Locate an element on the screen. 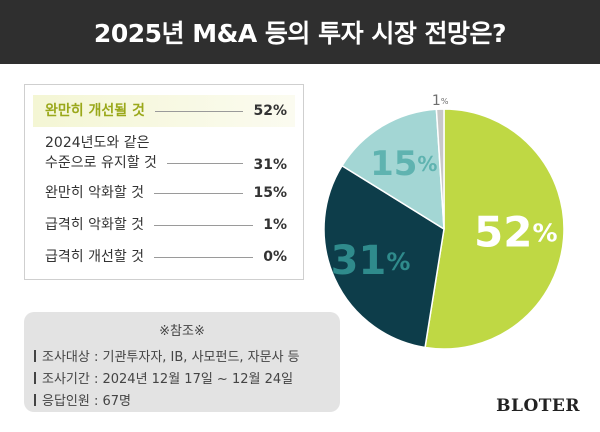 The width and height of the screenshot is (600, 432). page-title: 2025년 M&A 등의 투자 시장 전망은? is located at coordinates (300, 32).